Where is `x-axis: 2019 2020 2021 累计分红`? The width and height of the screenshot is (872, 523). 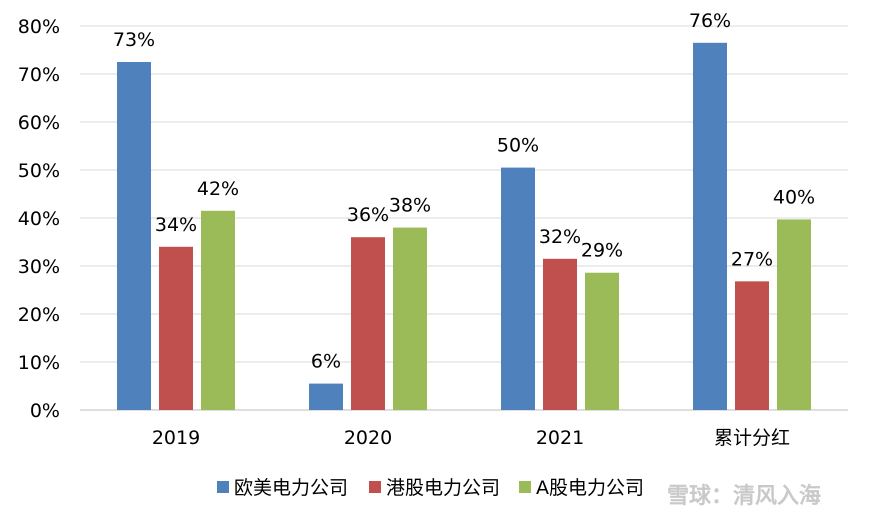
x-axis: 2019 2020 2021 累计分红 is located at coordinates (471, 438).